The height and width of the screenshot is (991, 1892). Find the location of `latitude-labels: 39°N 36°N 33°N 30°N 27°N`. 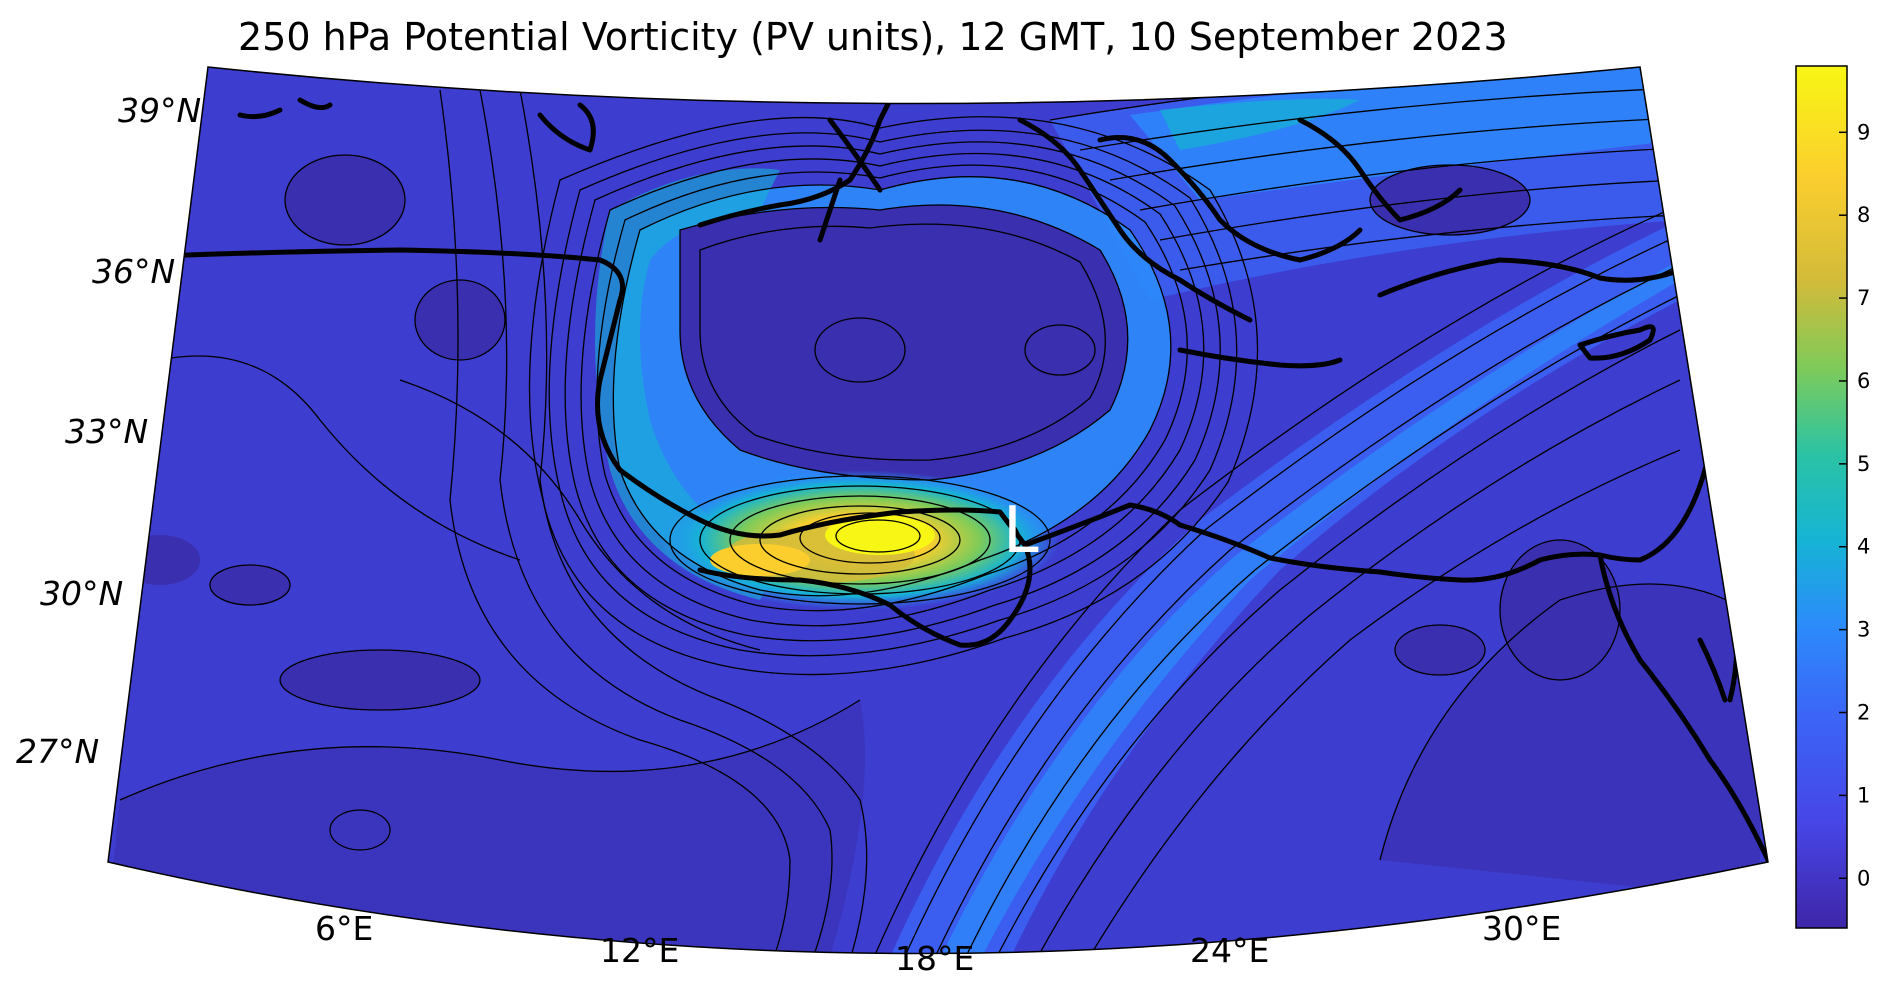

latitude-labels: 39°N 36°N 33°N 30°N 27°N is located at coordinates (108, 431).